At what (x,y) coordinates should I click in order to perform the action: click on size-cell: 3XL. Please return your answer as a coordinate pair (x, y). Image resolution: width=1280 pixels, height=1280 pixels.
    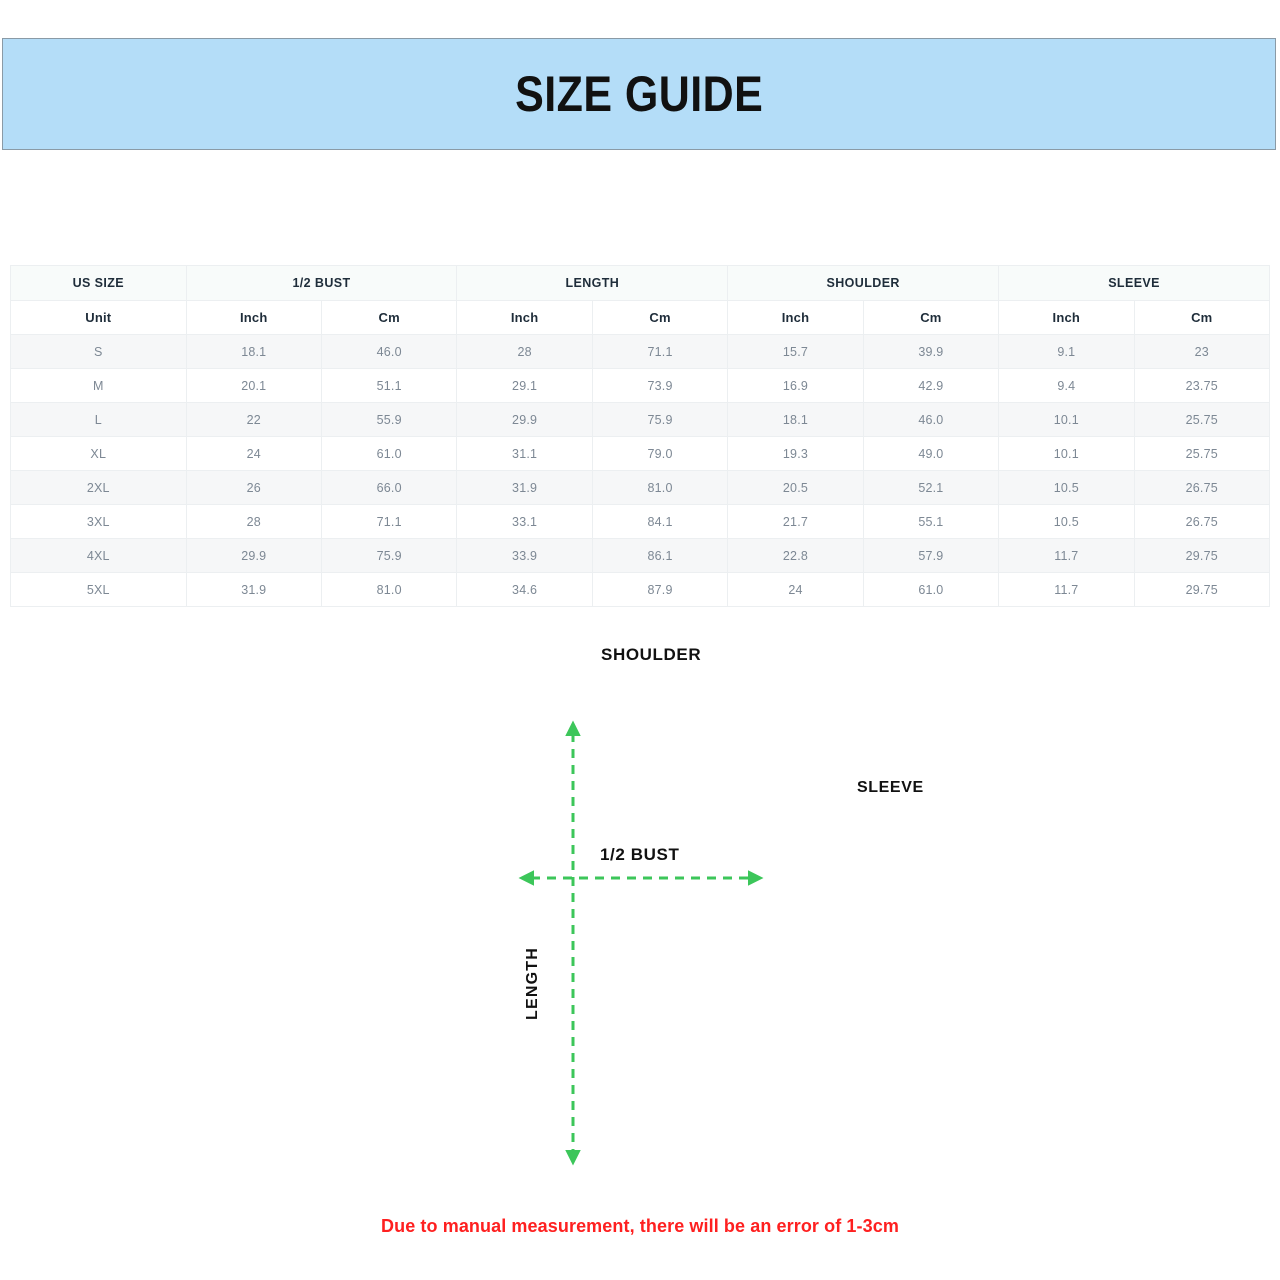
    Looking at the image, I should click on (98, 521).